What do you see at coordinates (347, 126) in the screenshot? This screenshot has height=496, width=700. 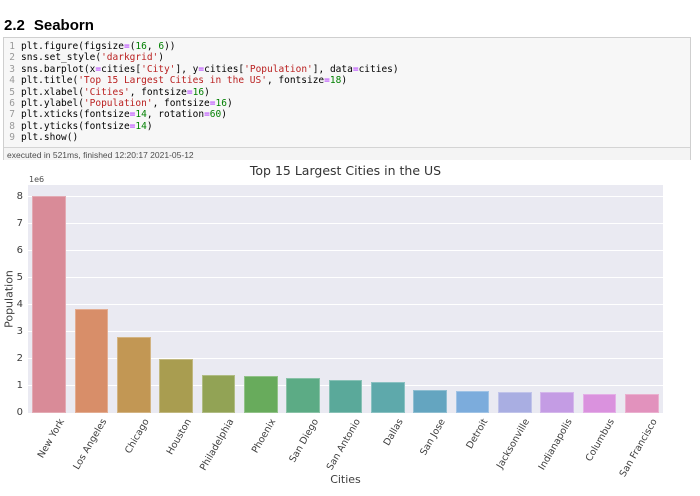 I see `code-line: 8 plt.yticks(fontsize=14)` at bounding box center [347, 126].